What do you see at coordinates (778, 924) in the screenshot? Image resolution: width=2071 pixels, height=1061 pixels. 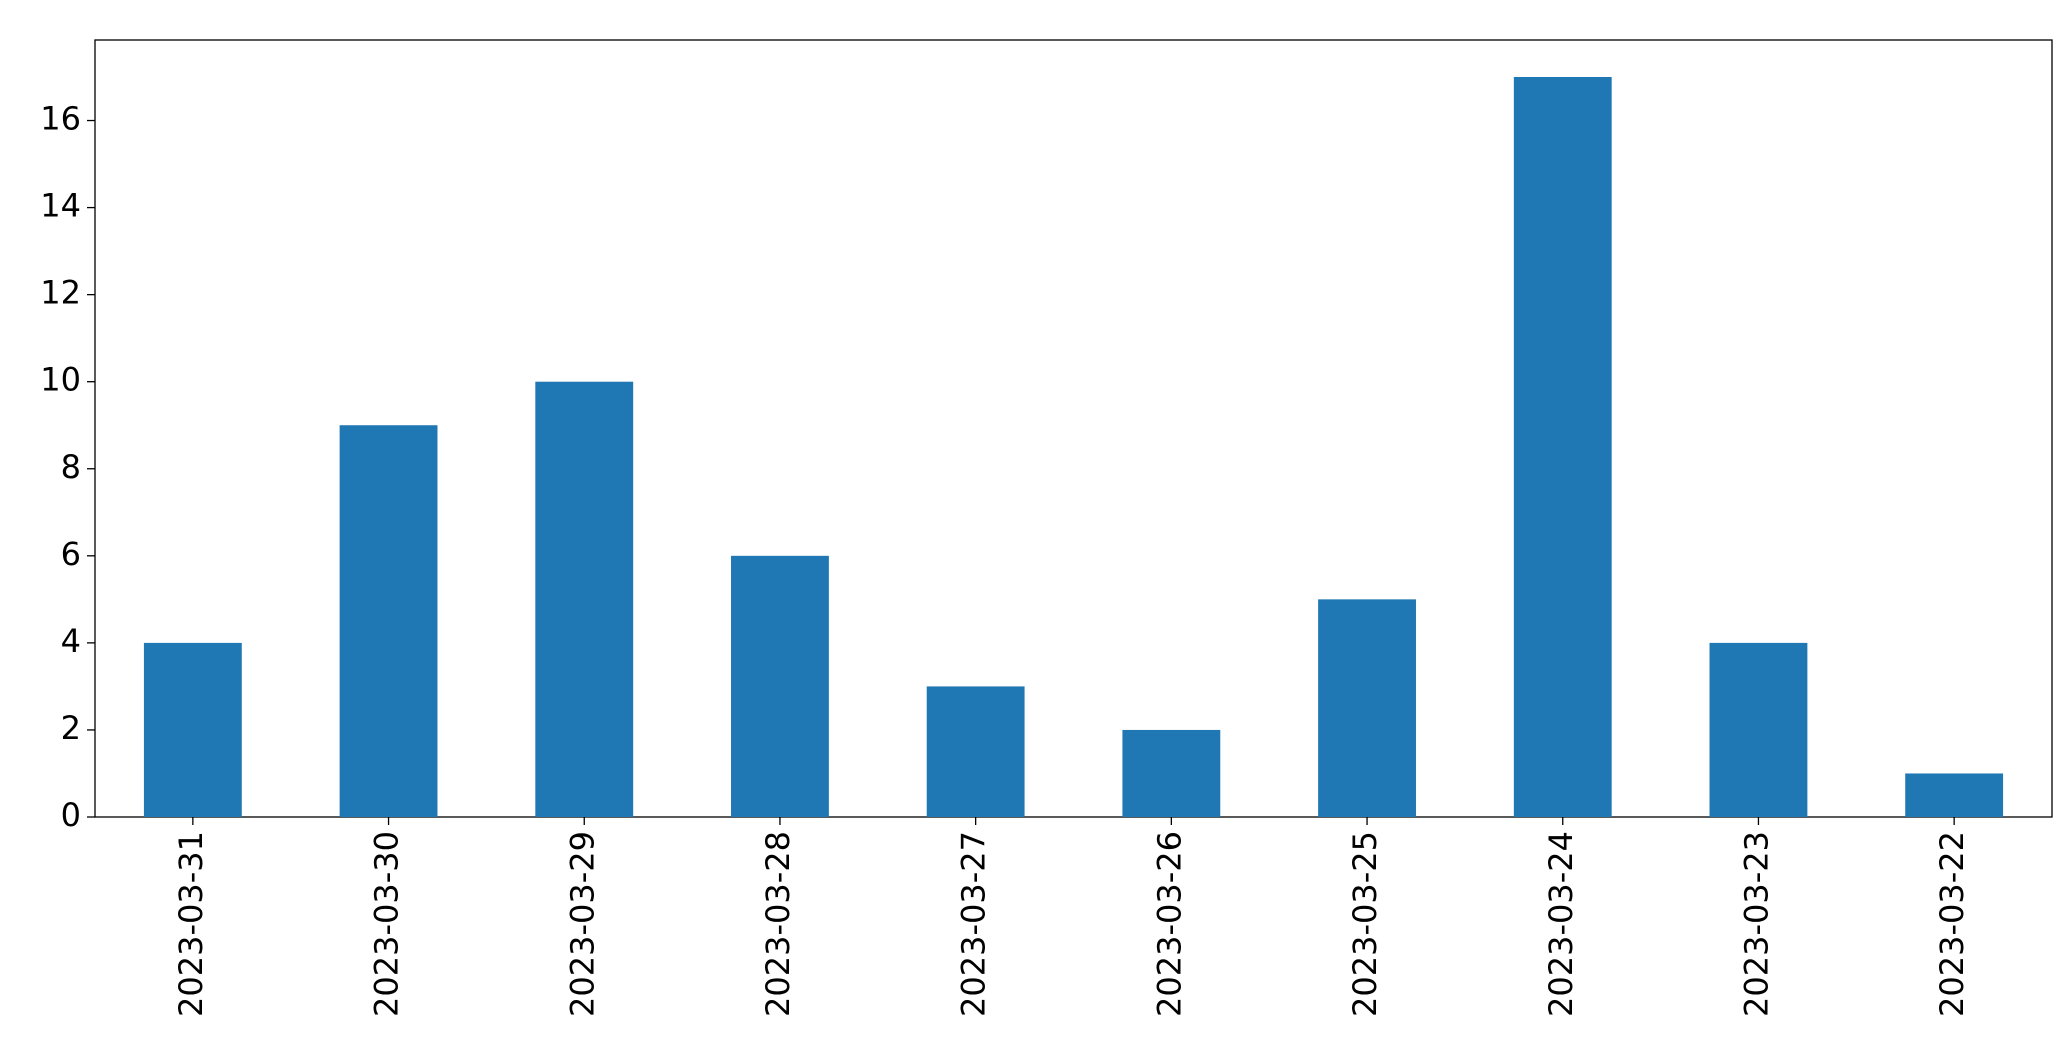 I see `x-tick-label: 2023-03-28` at bounding box center [778, 924].